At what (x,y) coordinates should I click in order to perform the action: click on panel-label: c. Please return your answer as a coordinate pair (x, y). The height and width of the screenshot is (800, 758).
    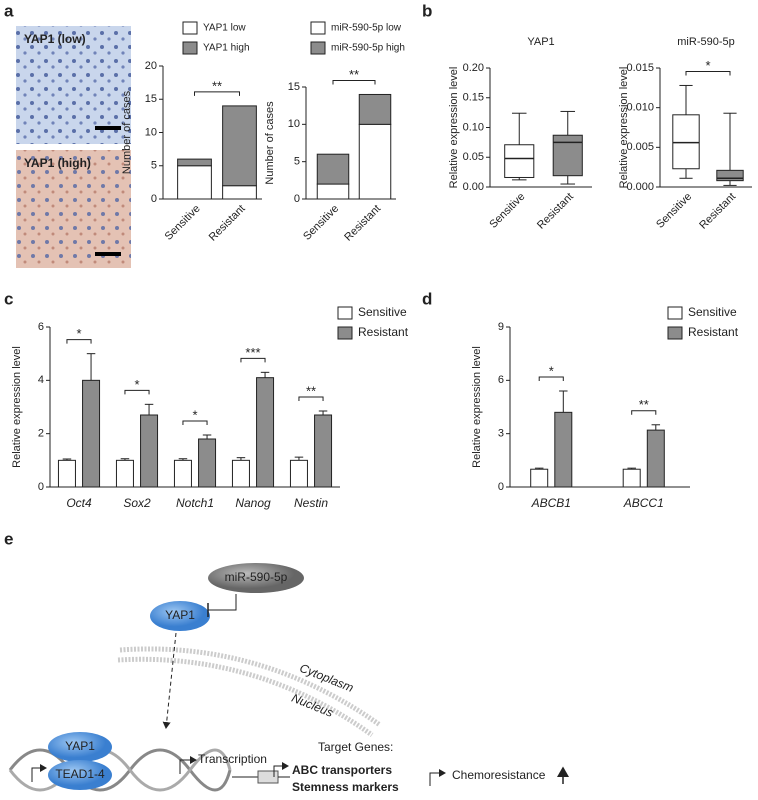
    Looking at the image, I should click on (8, 298).